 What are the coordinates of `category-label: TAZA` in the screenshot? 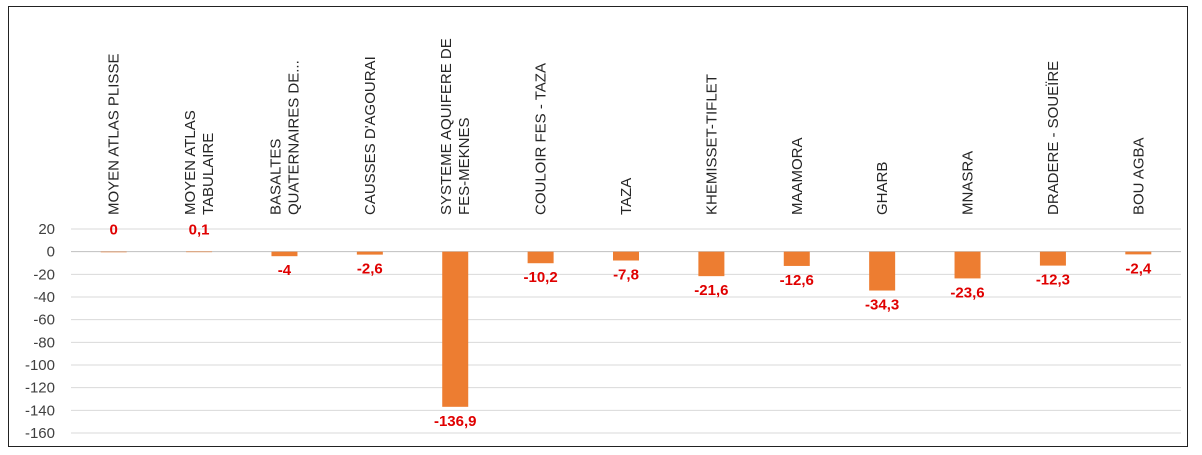 It's located at (626, 196).